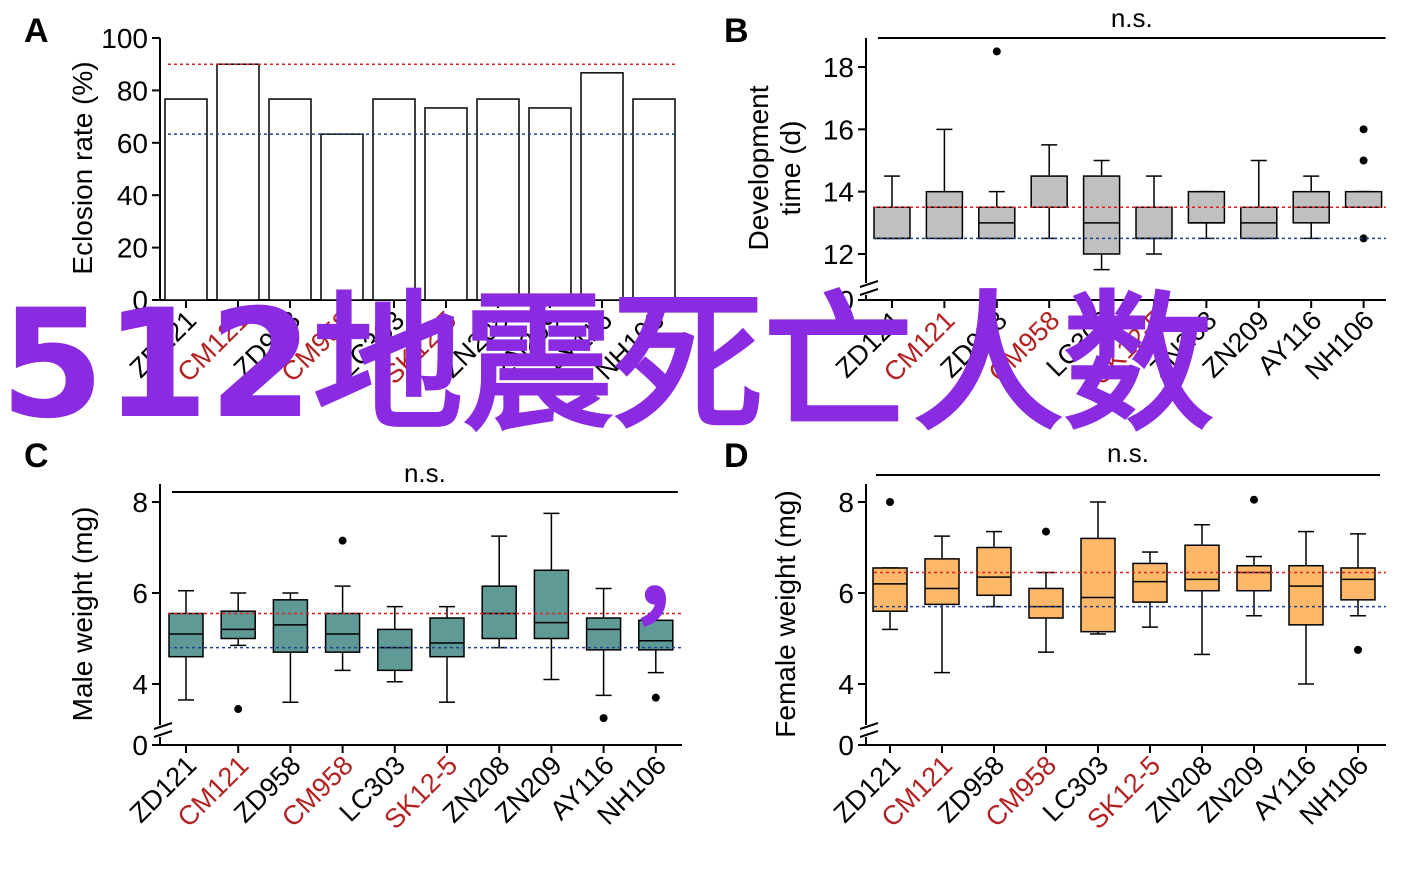 The height and width of the screenshot is (869, 1418). Describe the element at coordinates (82, 167) in the screenshot. I see `y-axis-label-a: Eclosion rate (%)` at that location.